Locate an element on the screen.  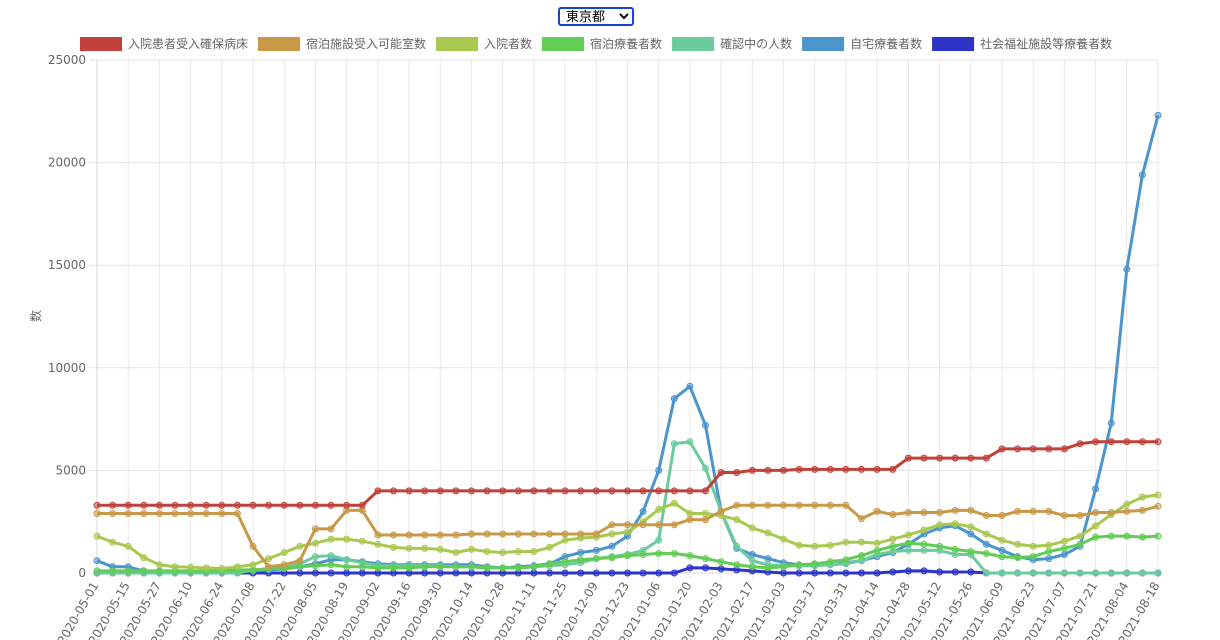
legend-label-4: 確認中の人数 is located at coordinates (756, 43).